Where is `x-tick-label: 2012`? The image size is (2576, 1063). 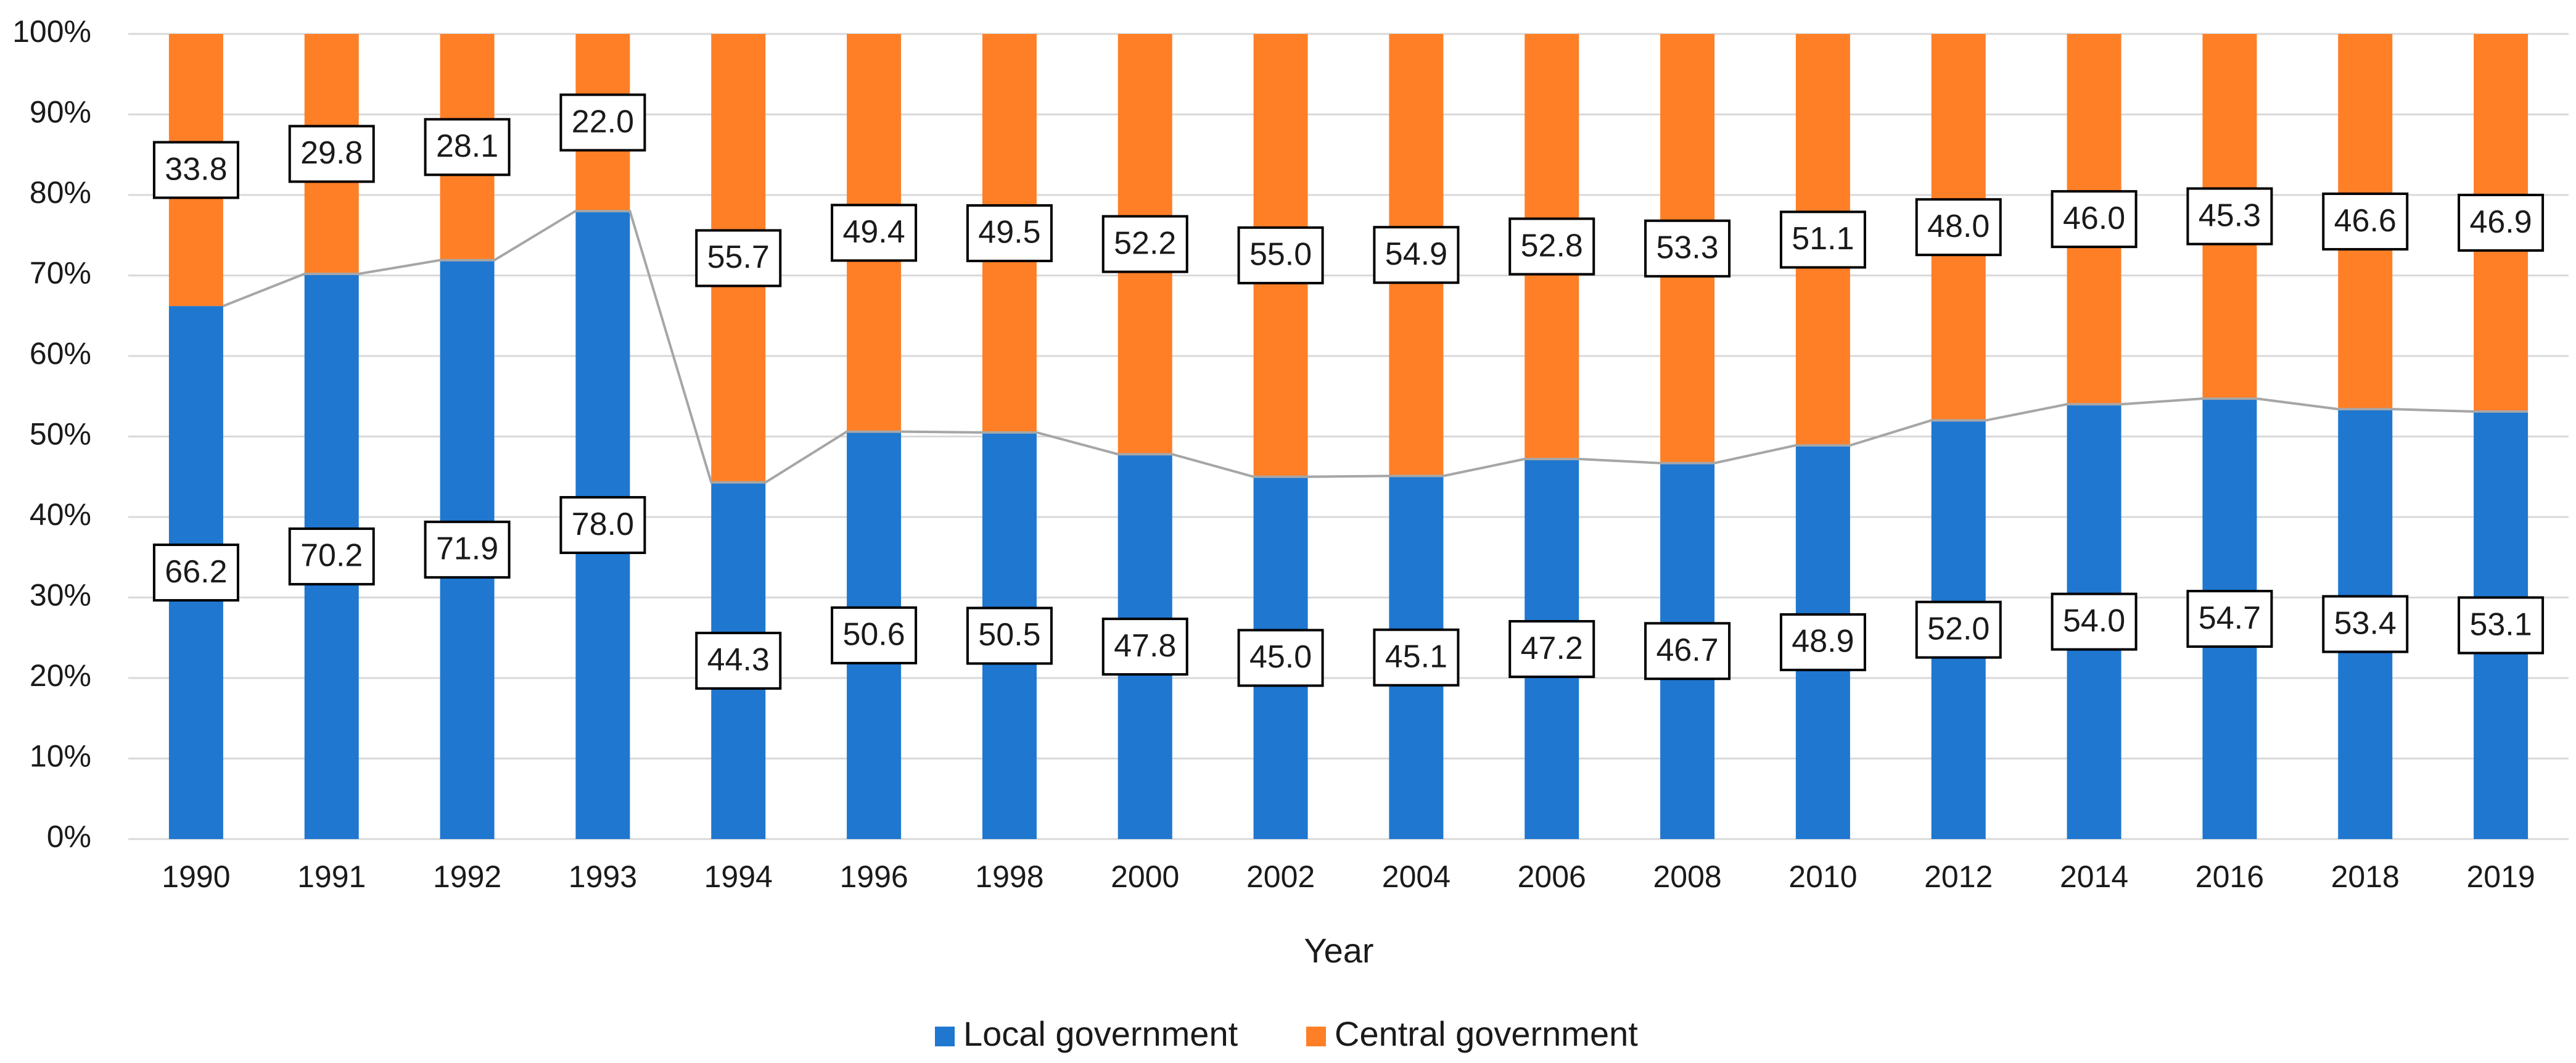
x-tick-label: 2012 is located at coordinates (1958, 876).